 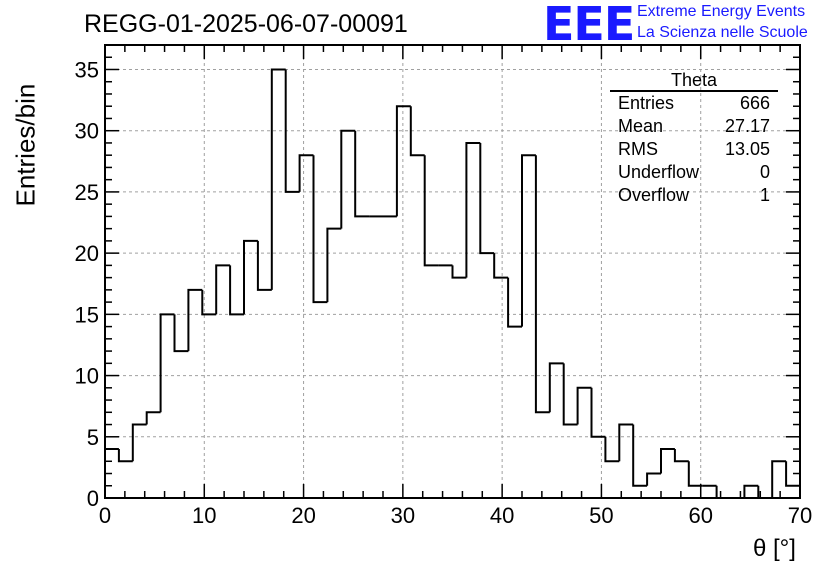 I want to click on x-axis-label: θ [°], so click(x=774, y=548).